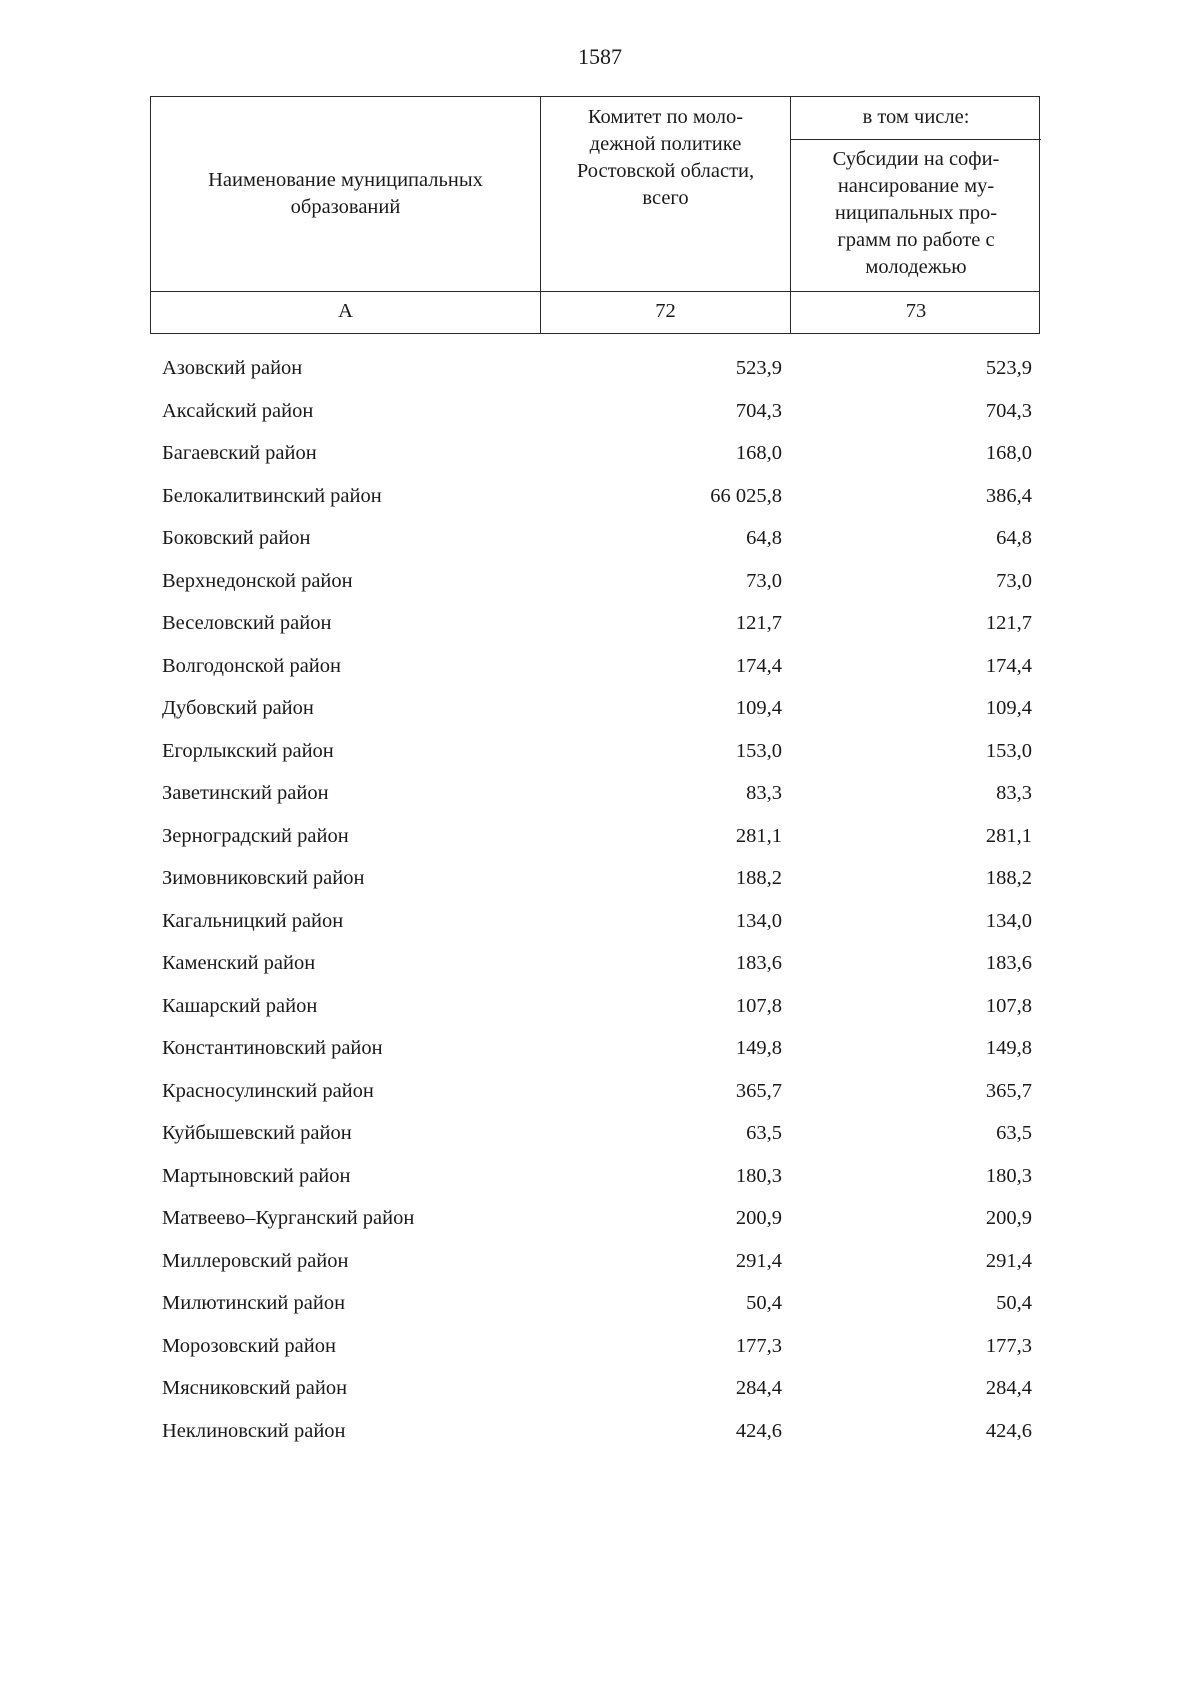 Image resolution: width=1200 pixels, height=1698 pixels. What do you see at coordinates (1008, 963) in the screenshot?
I see `row-subsidy: 183,6` at bounding box center [1008, 963].